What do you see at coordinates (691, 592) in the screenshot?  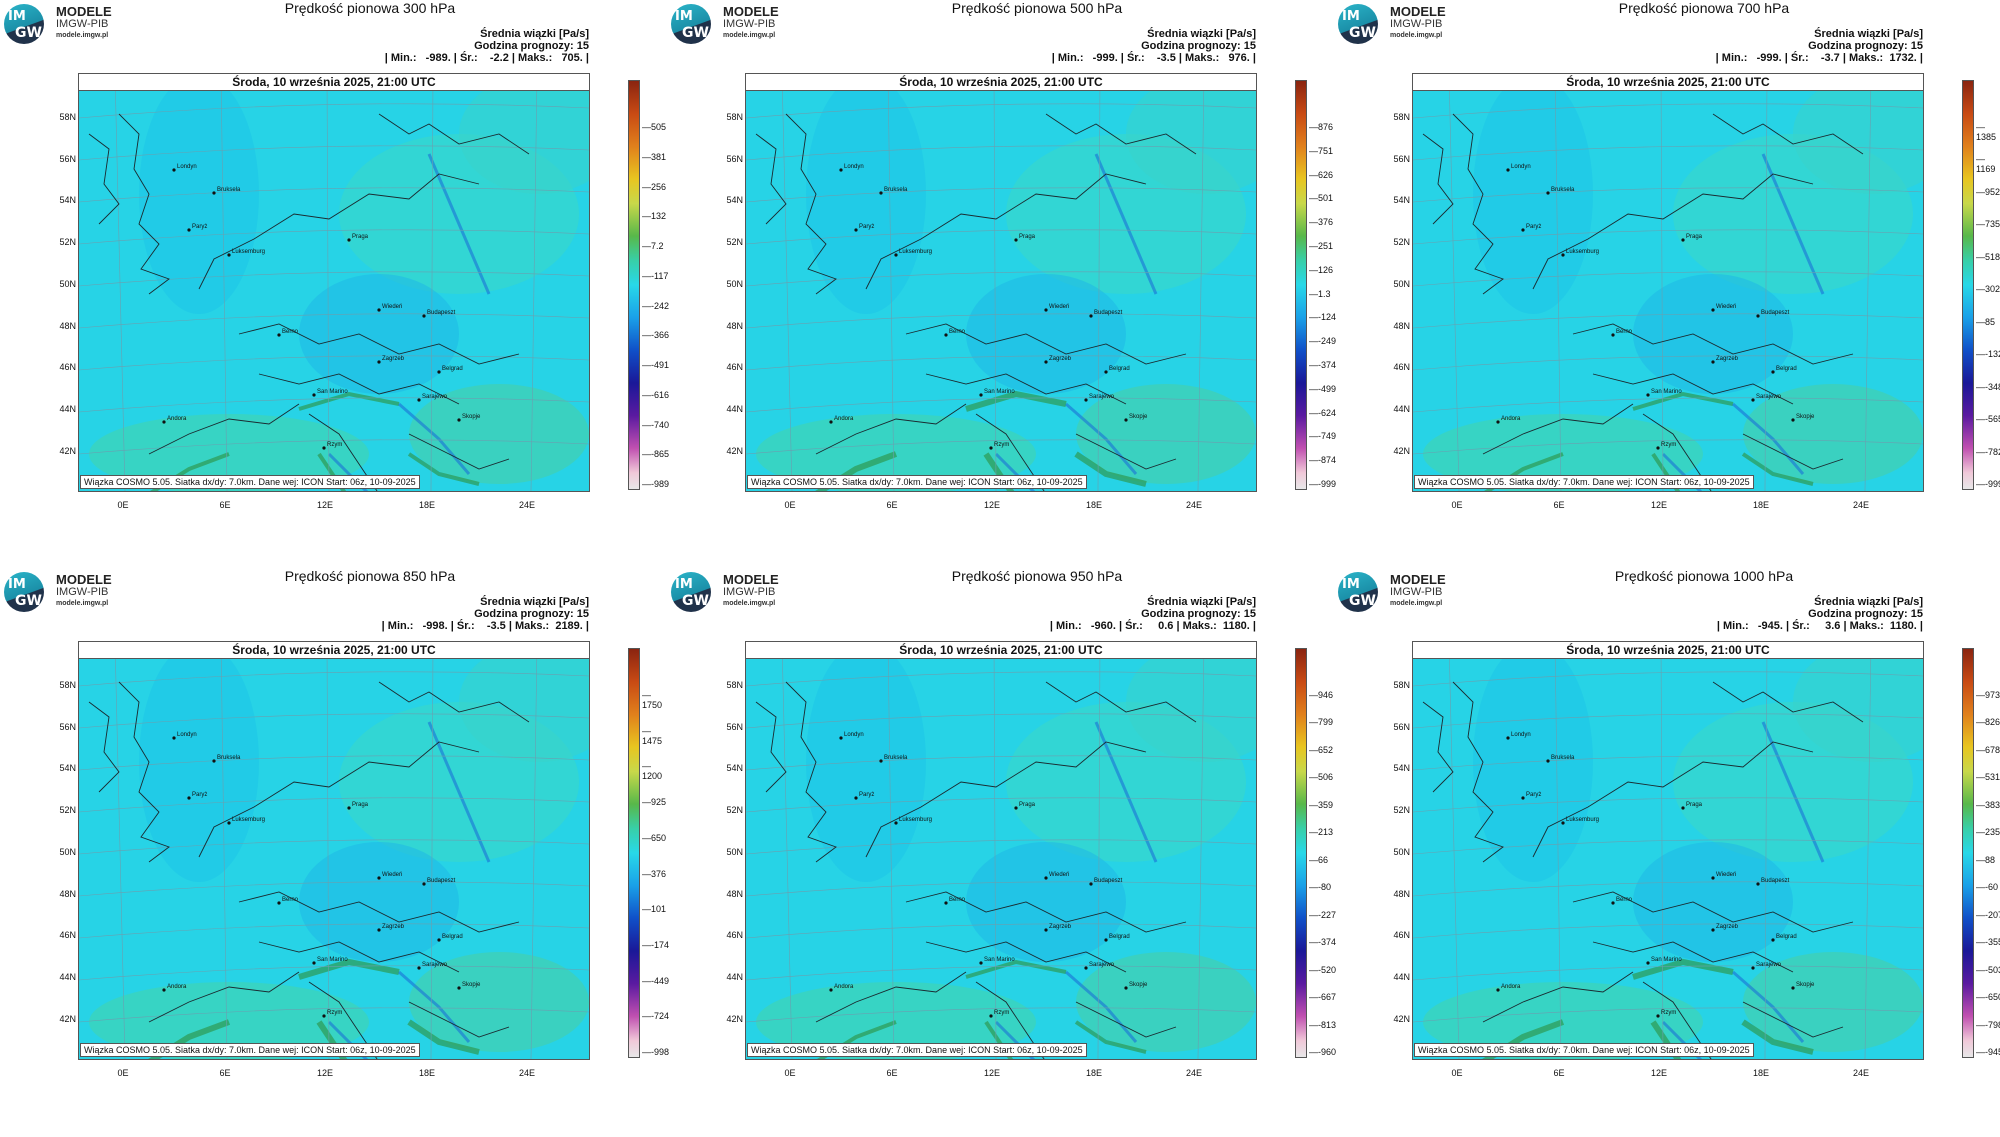 I see `imgw-logo-icon: IM GW` at bounding box center [691, 592].